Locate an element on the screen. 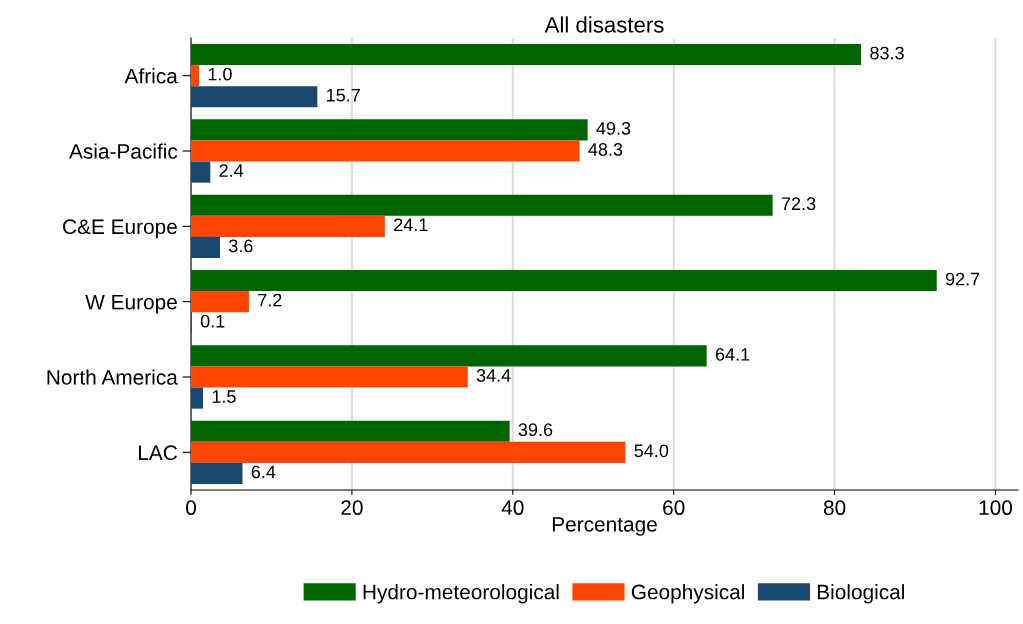 The width and height of the screenshot is (1023, 624). y-tick-label: North America is located at coordinates (112, 377).